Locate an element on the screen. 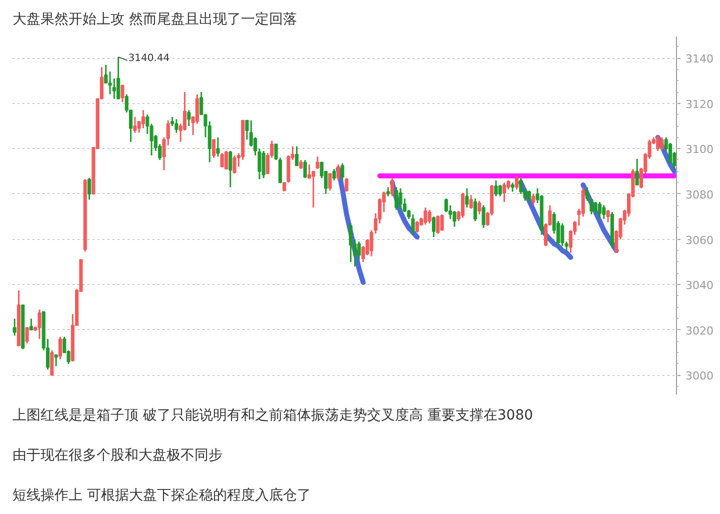 The height and width of the screenshot is (514, 720). annotation: 3140.44 is located at coordinates (149, 58).